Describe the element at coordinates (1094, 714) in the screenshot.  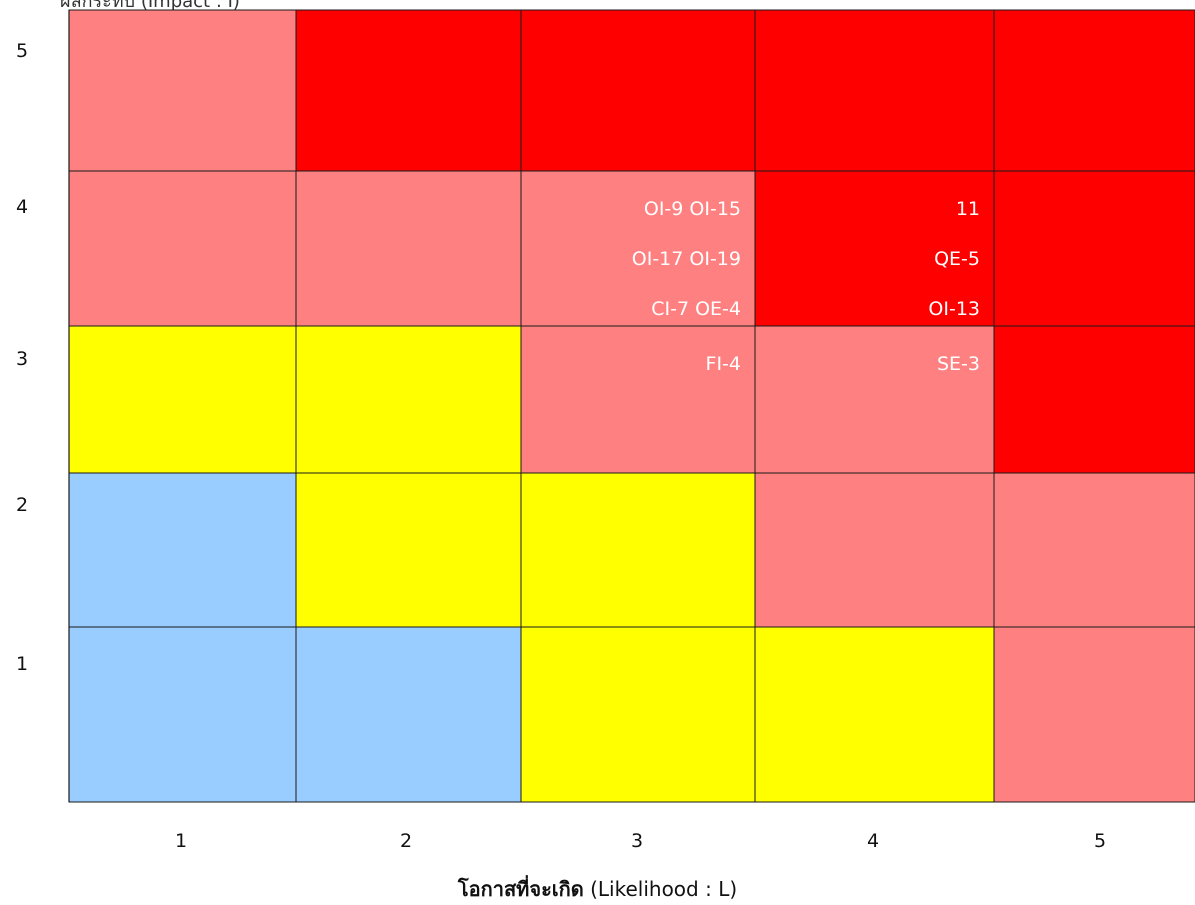
I see `matrix-cell-i1-l5` at that location.